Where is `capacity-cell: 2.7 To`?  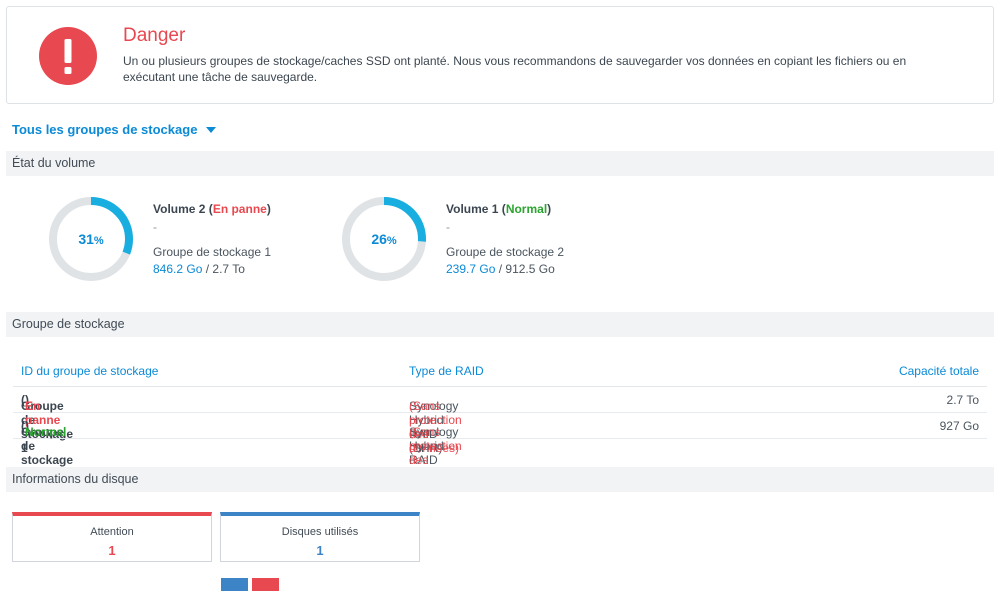
capacity-cell: 2.7 To is located at coordinates (962, 400).